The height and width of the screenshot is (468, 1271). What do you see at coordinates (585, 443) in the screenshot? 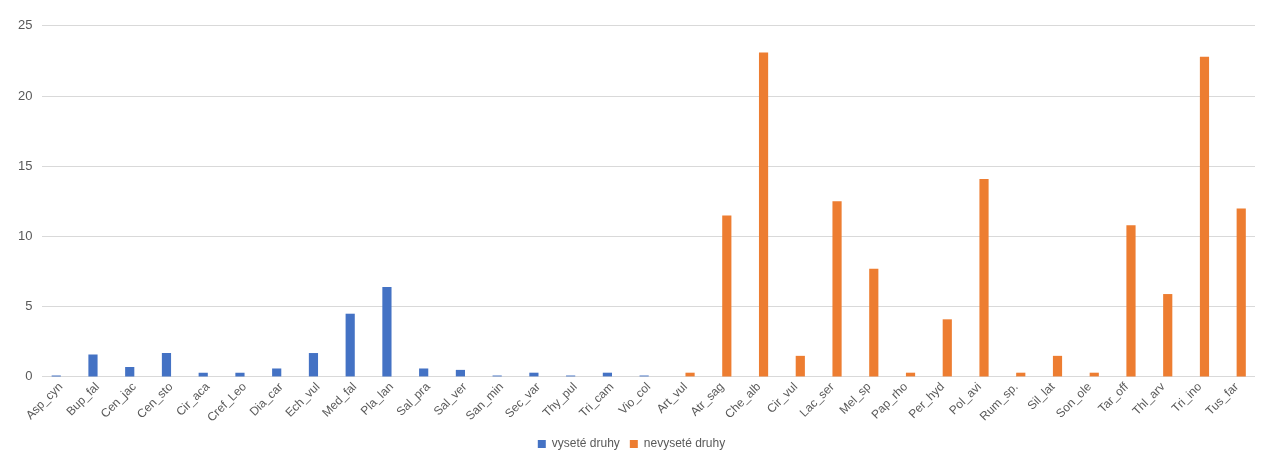
I see `legend-label: vyseté druhy` at bounding box center [585, 443].